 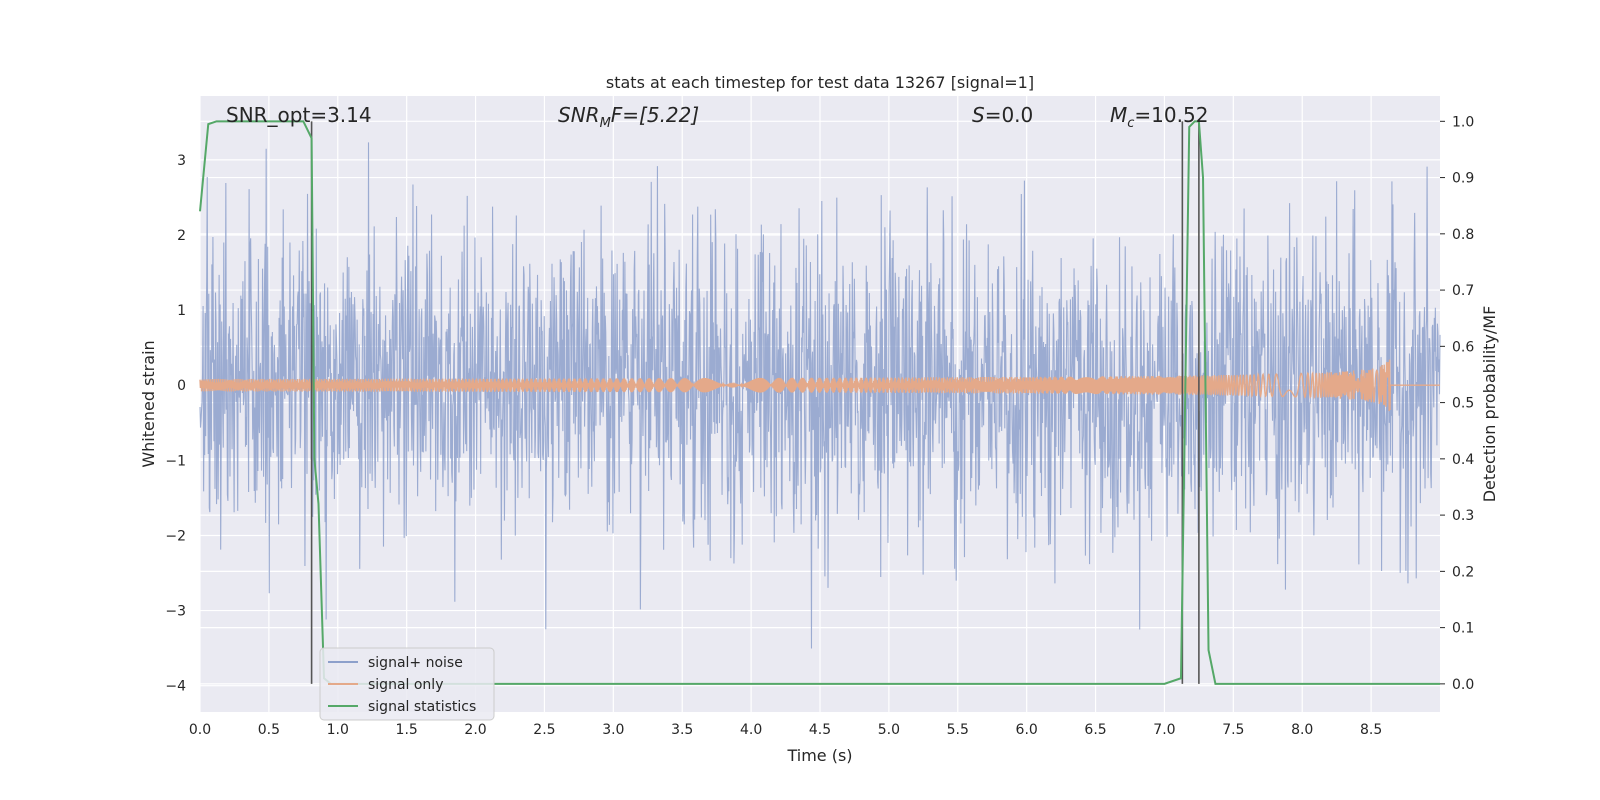 I want to click on x-tick-label: 6.5, so click(x=1095, y=730).